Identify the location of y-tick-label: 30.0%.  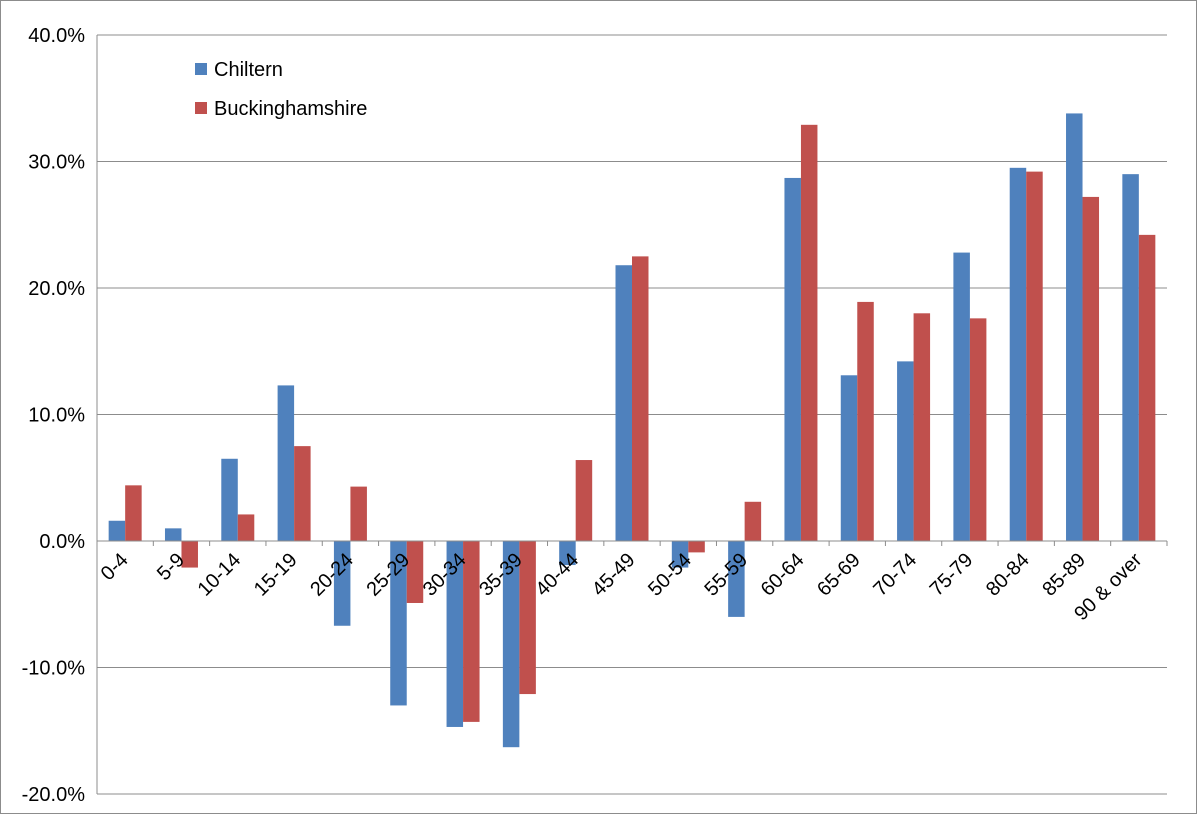
(56, 163).